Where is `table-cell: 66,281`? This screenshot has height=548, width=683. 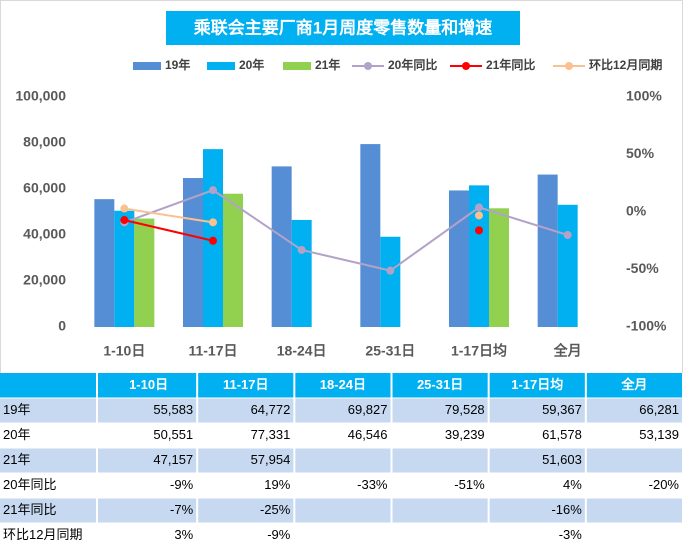
table-cell: 66,281 is located at coordinates (659, 409).